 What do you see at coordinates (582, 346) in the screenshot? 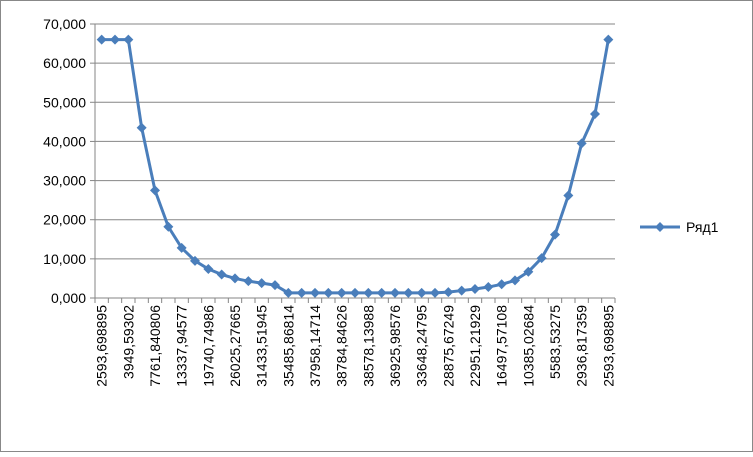
I see `x-tick-label: 2936,817359` at bounding box center [582, 346].